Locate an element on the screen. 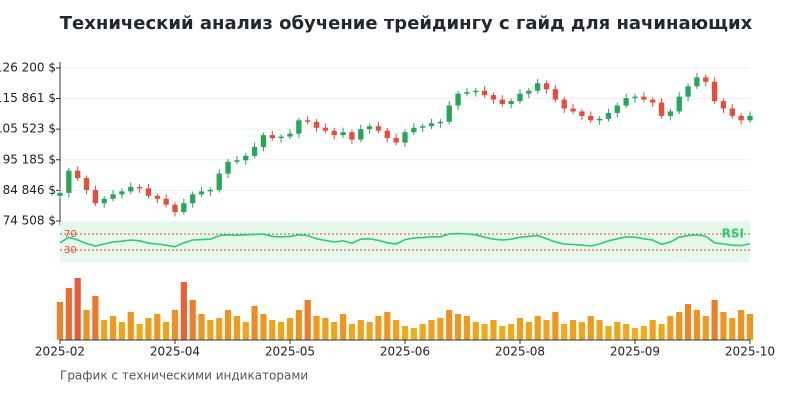 The image size is (800, 400). rsi-line is located at coordinates (405, 240).